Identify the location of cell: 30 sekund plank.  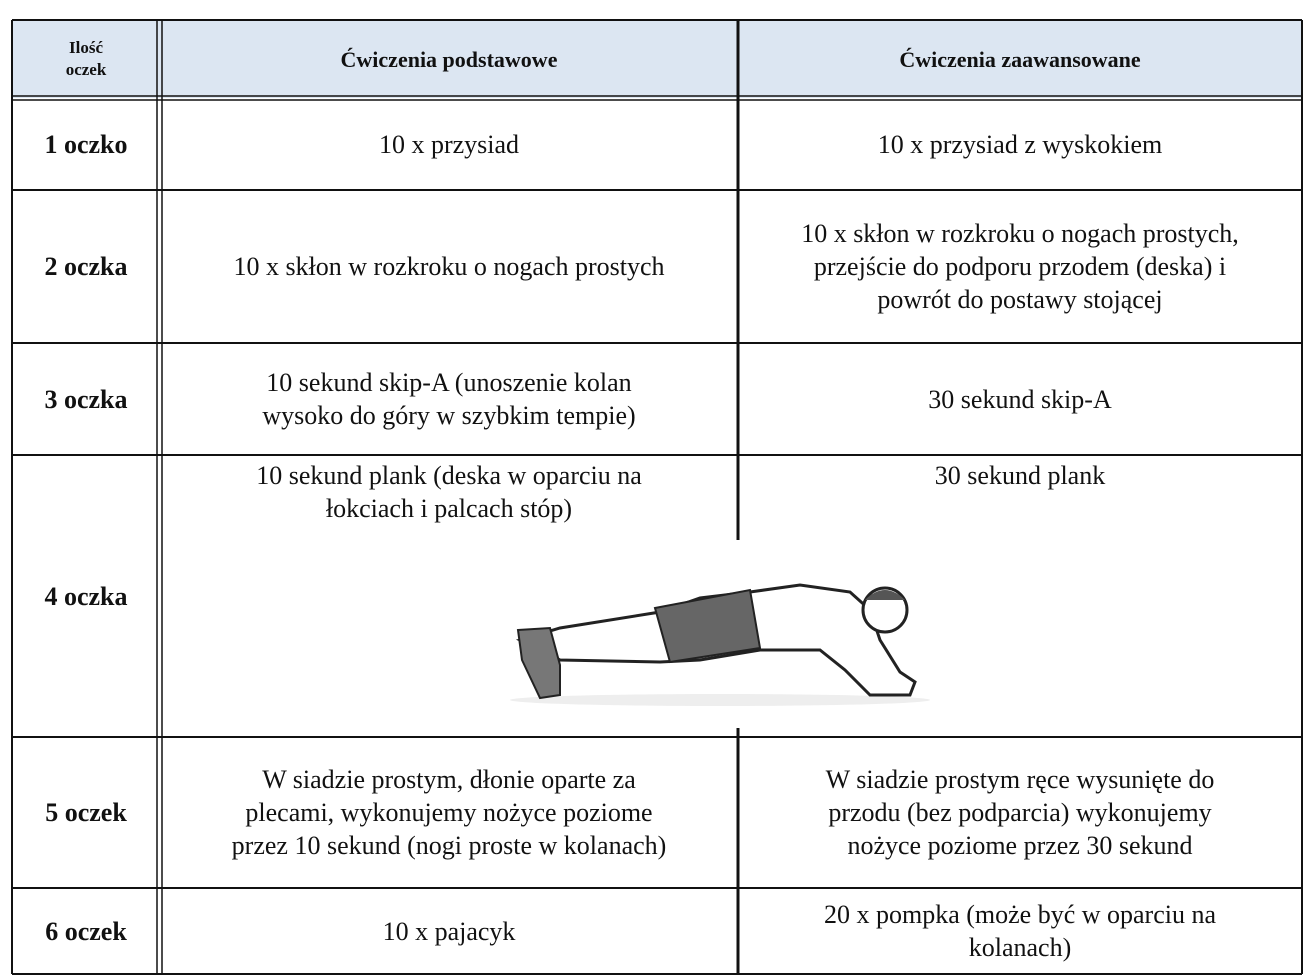
(1020, 475).